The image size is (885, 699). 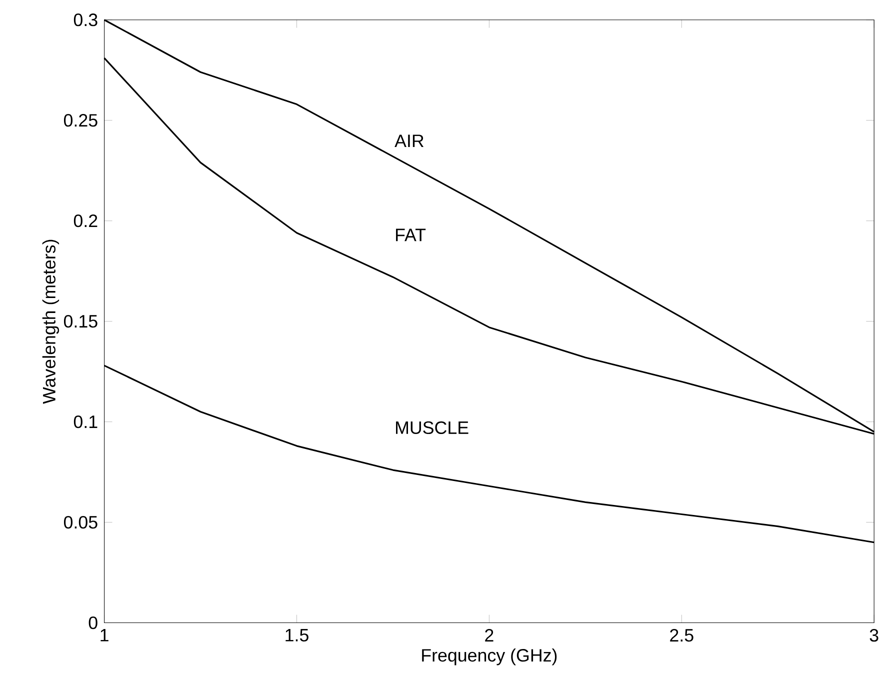 What do you see at coordinates (104, 635) in the screenshot?
I see `x-tick-label: 1` at bounding box center [104, 635].